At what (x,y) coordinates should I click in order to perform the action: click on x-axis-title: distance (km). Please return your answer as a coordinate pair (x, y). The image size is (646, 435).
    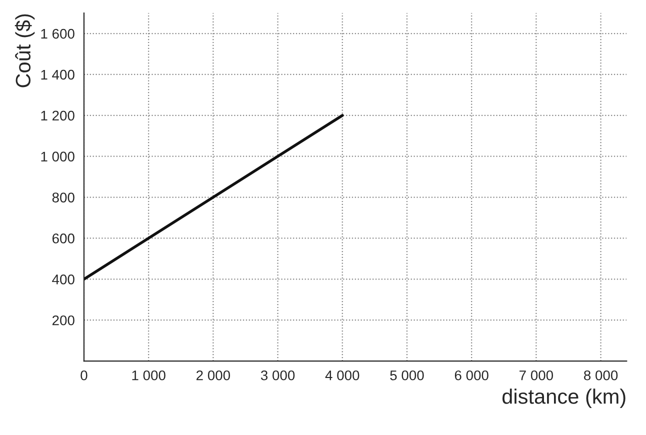
    Looking at the image, I should click on (564, 398).